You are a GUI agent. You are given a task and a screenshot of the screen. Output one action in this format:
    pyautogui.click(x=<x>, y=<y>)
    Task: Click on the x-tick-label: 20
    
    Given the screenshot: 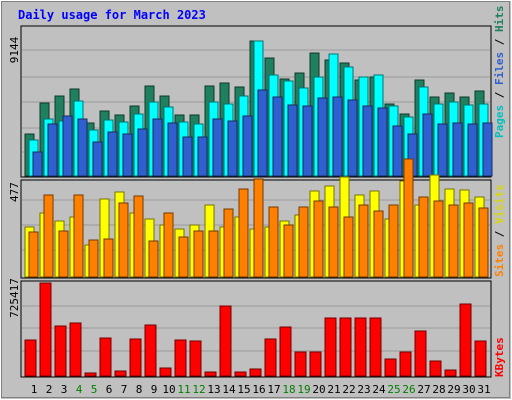 What is the action you would take?
    pyautogui.click(x=318, y=389)
    